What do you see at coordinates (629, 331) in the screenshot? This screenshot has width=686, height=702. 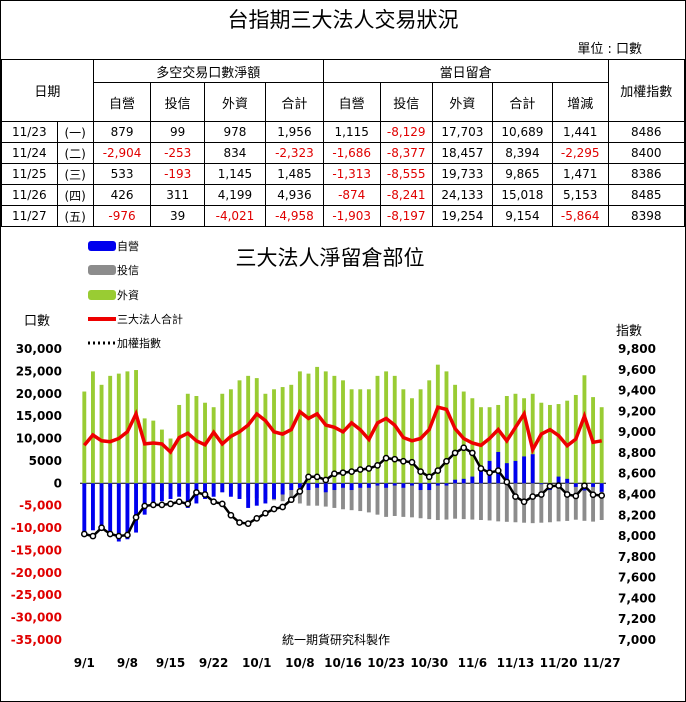 I see `right-axis-label: 指數` at bounding box center [629, 331].